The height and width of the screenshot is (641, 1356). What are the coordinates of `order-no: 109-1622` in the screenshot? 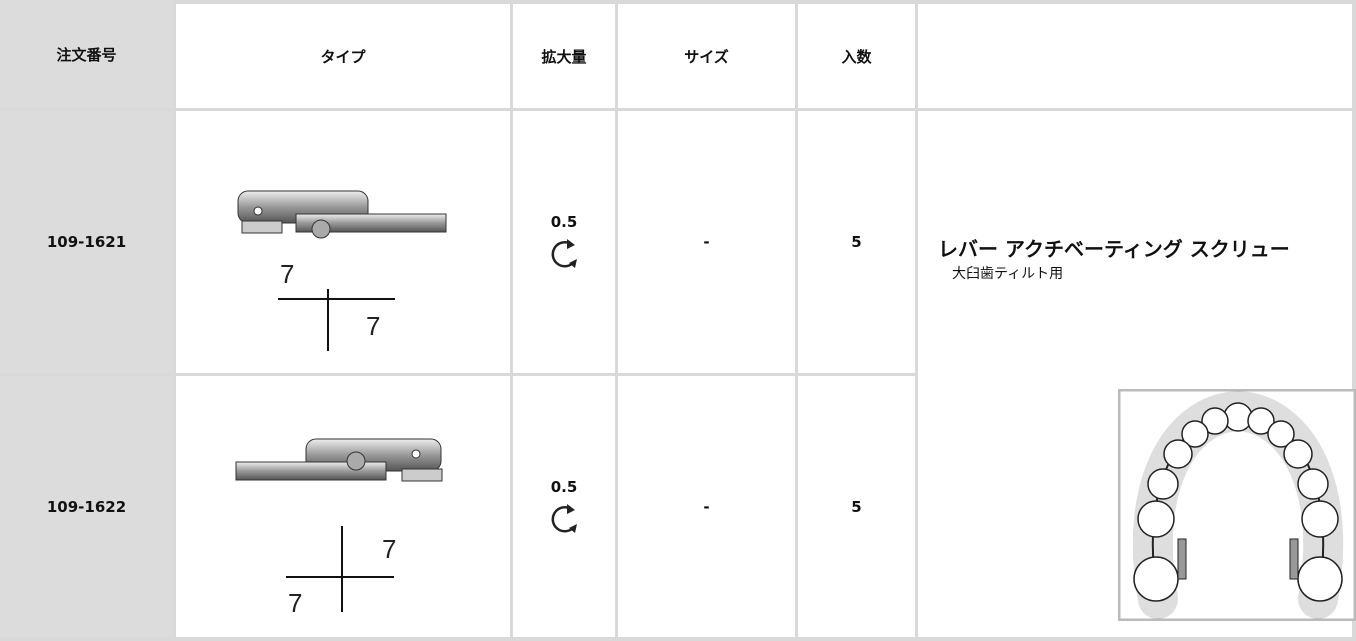 It's located at (86, 506).